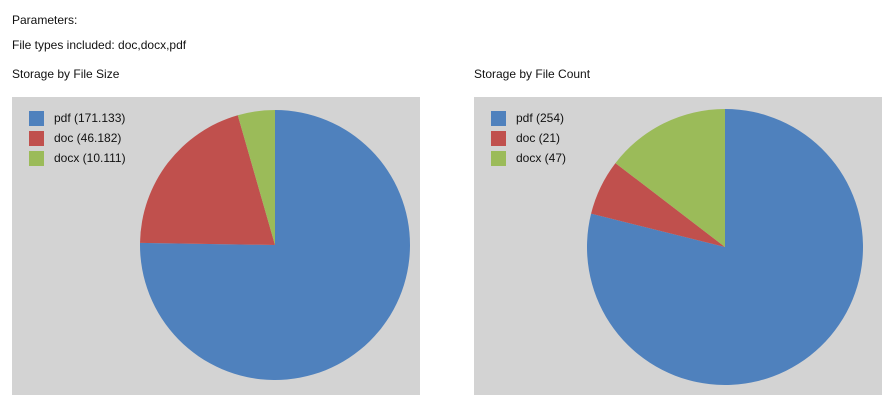  I want to click on legend-item-doc: doc (21), so click(528, 138).